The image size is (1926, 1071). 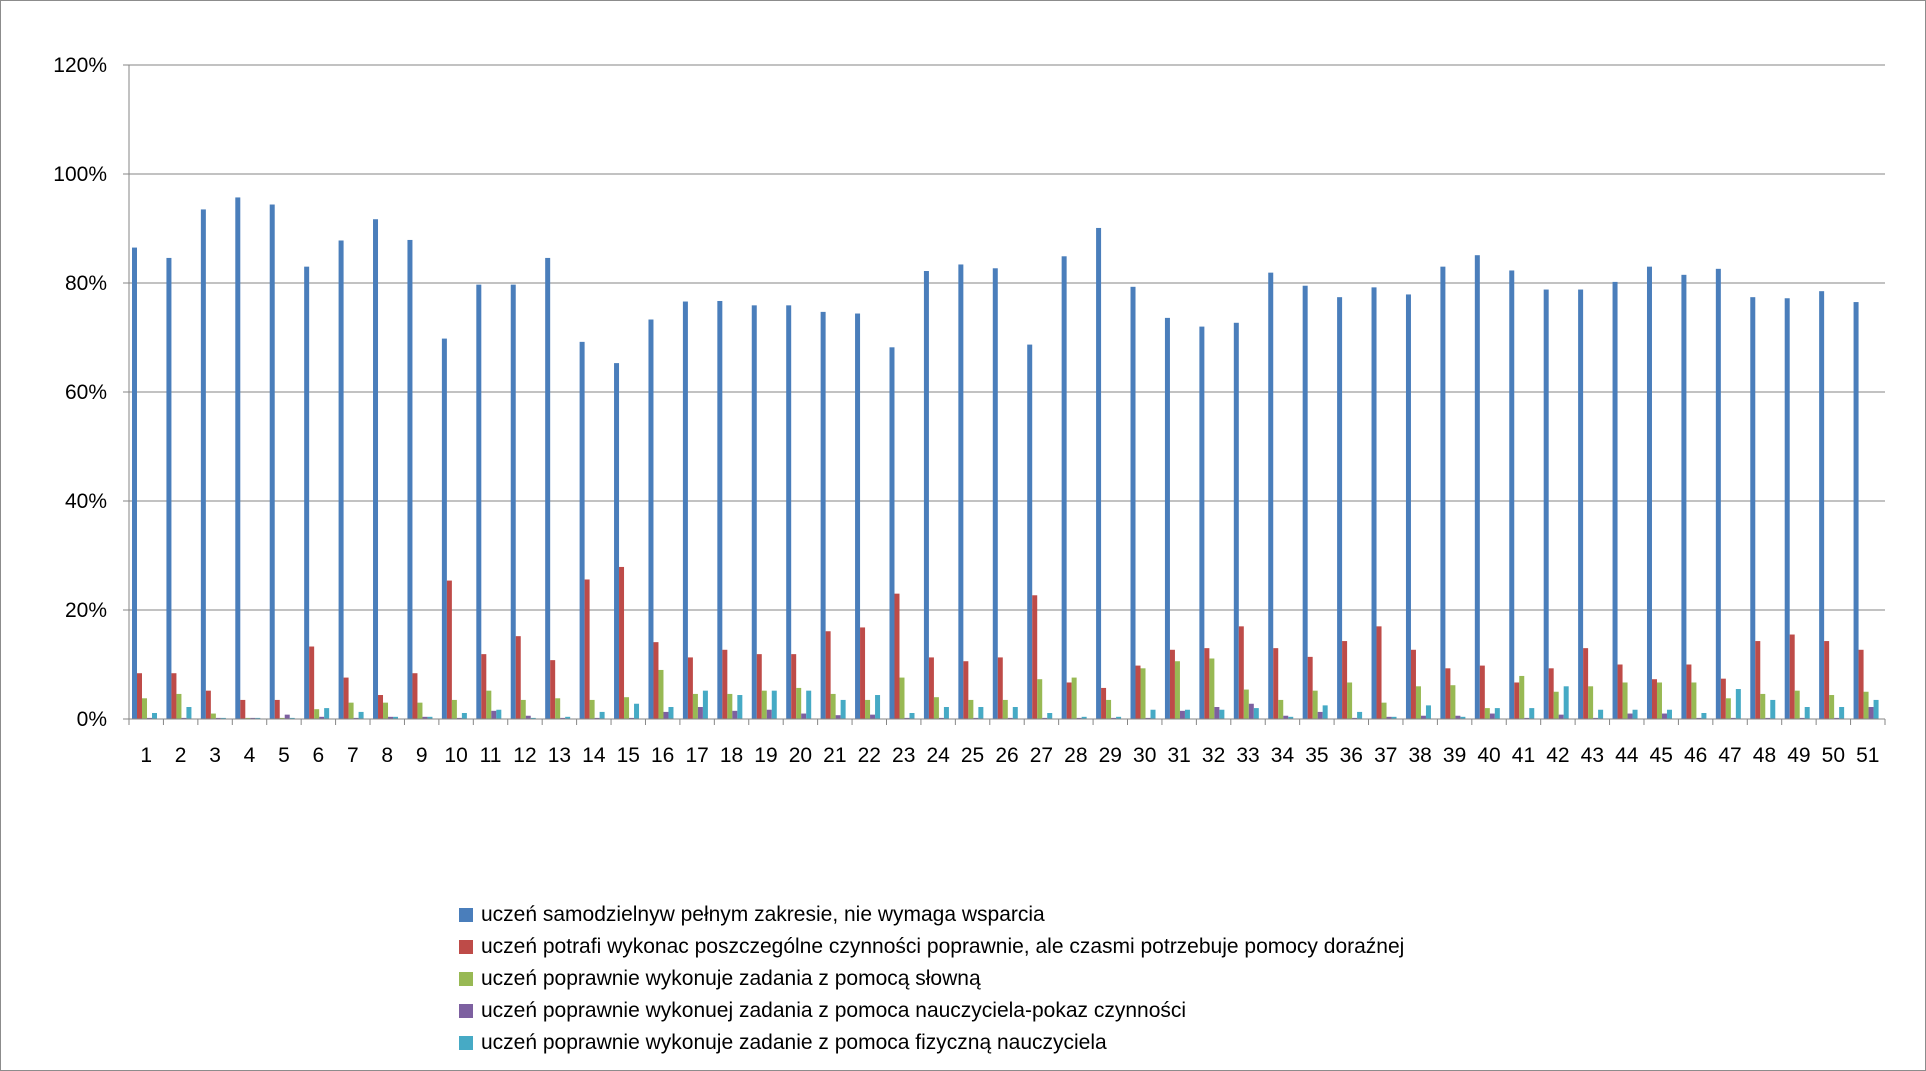 I want to click on x-tick-label: 43, so click(x=1592, y=755).